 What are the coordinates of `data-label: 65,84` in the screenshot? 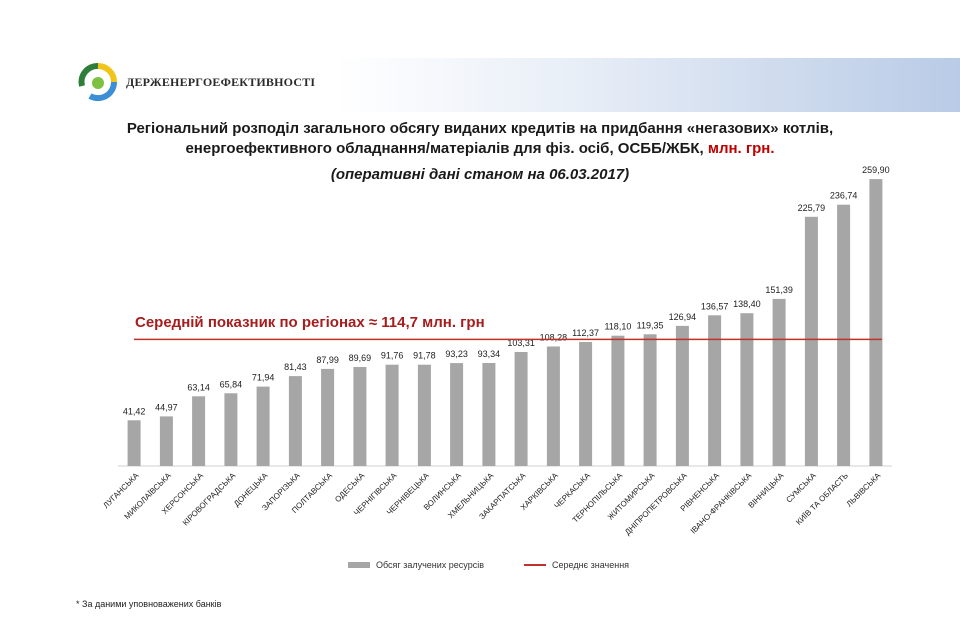 It's located at (231, 384).